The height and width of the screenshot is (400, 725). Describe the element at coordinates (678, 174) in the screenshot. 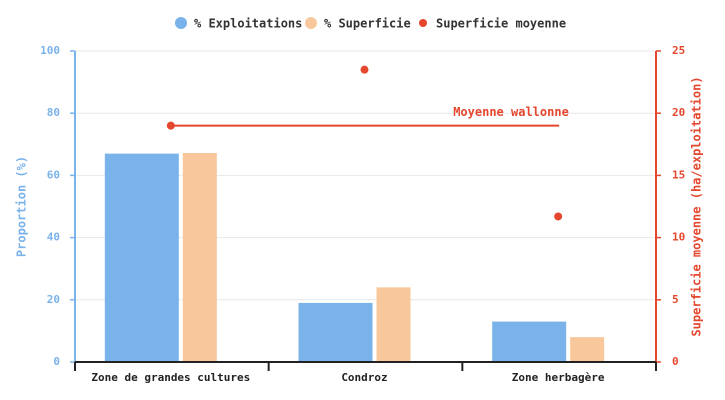

I see `y2-tick-label: 15` at that location.